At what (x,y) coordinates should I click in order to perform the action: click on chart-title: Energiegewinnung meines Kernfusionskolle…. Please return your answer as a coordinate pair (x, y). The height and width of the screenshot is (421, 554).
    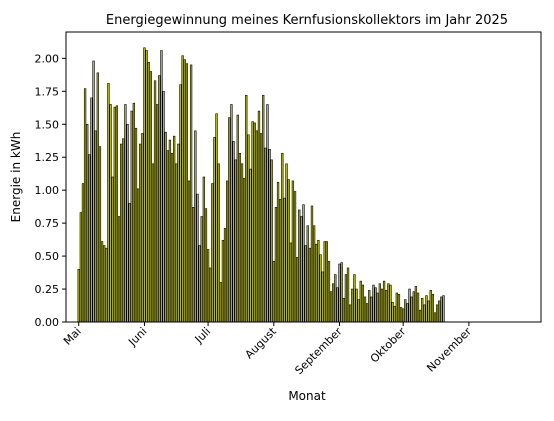
    Looking at the image, I should click on (307, 20).